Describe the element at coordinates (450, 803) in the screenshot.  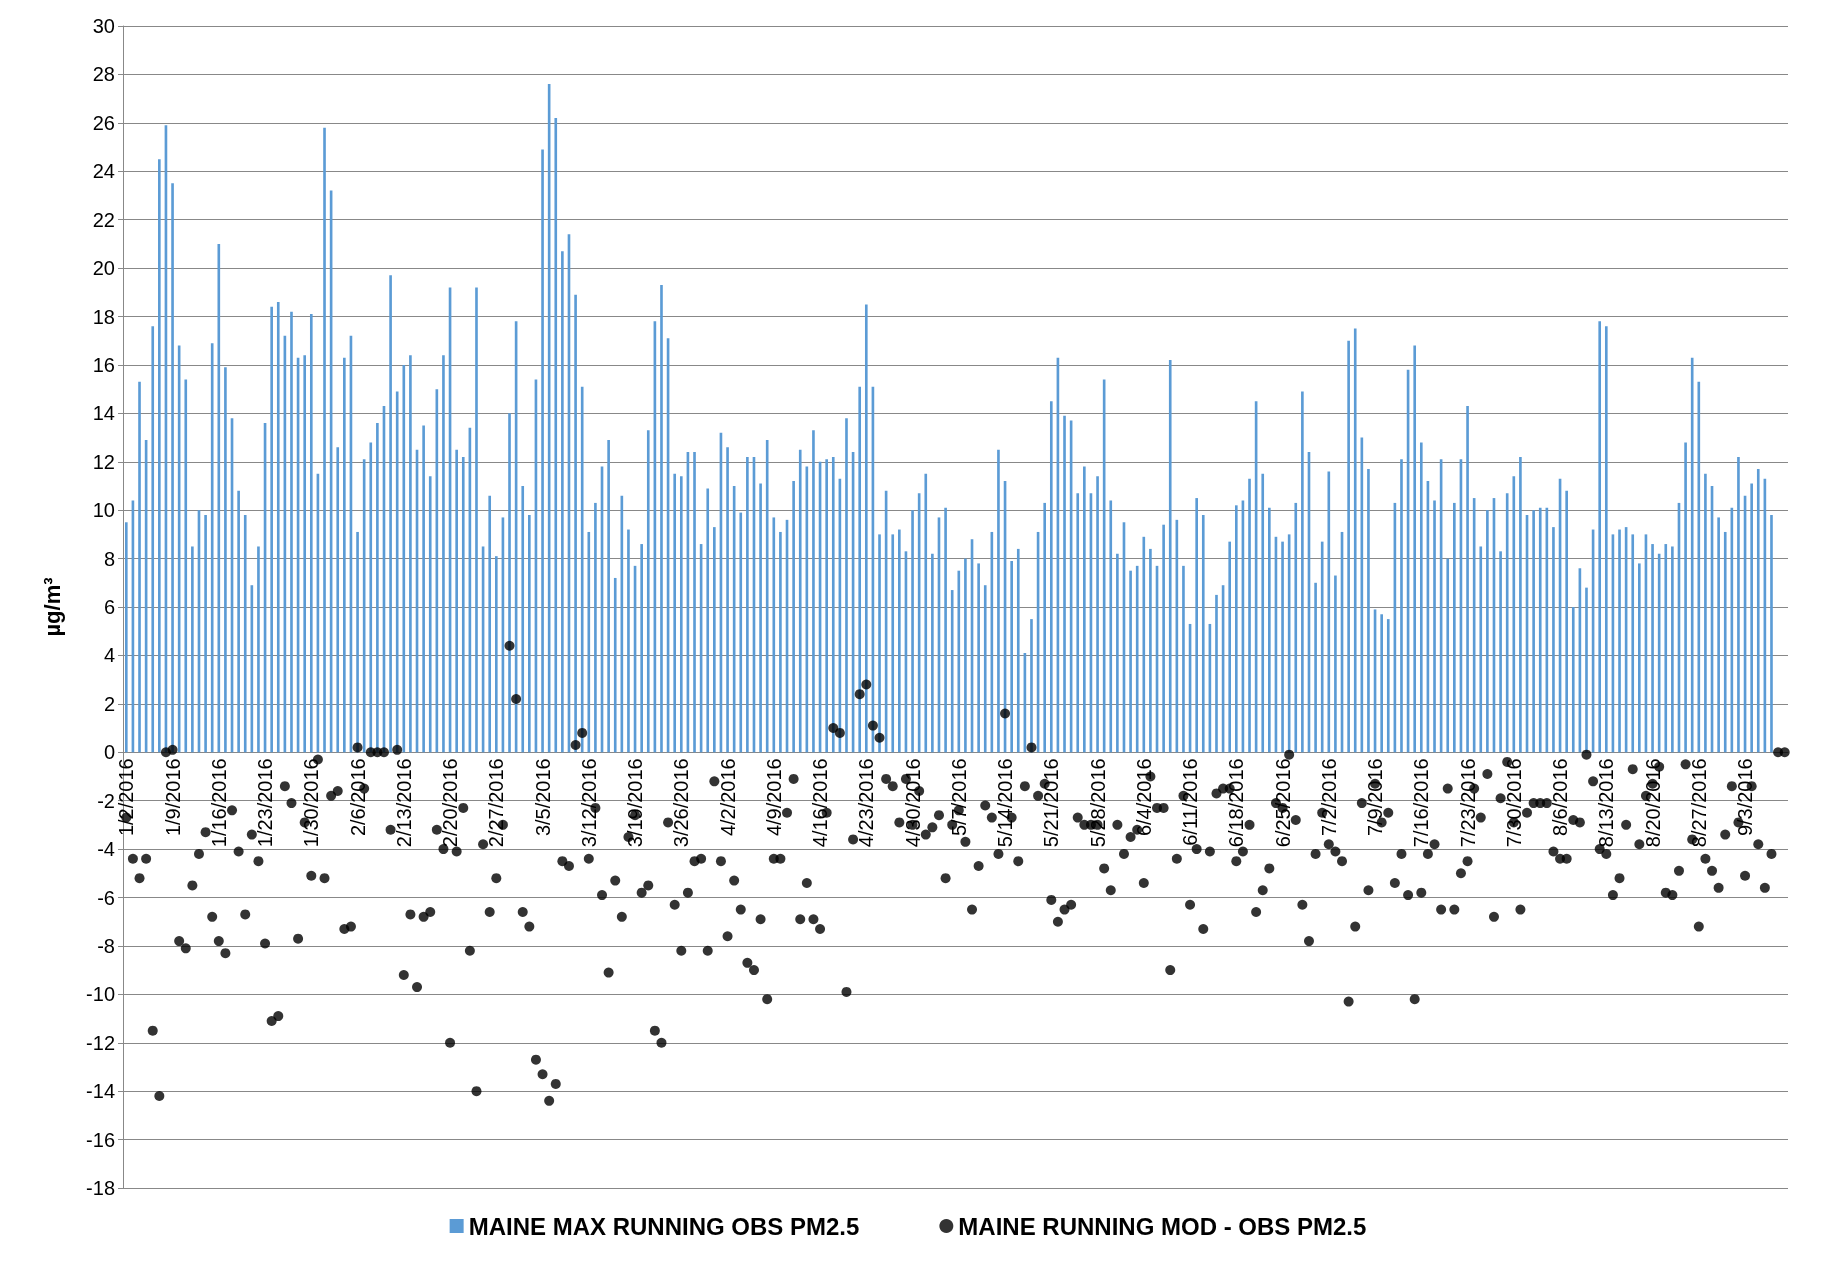
I see `x-tick-label: 2/20/2016` at that location.